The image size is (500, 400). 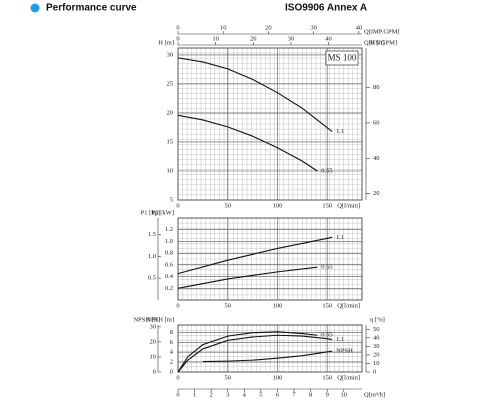 What do you see at coordinates (171, 332) in the screenshot?
I see `y-tick-label: 8` at bounding box center [171, 332].